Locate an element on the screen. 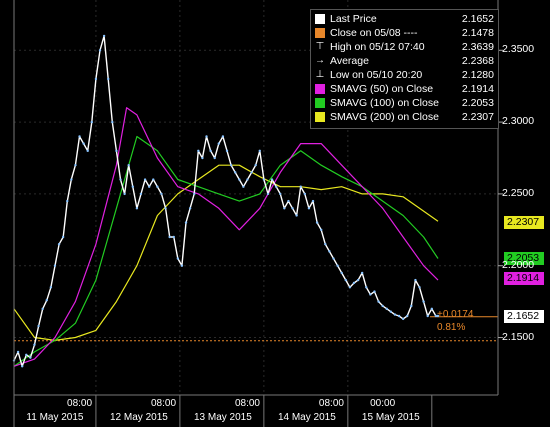  legend-value: 2.1914 is located at coordinates (477, 89).